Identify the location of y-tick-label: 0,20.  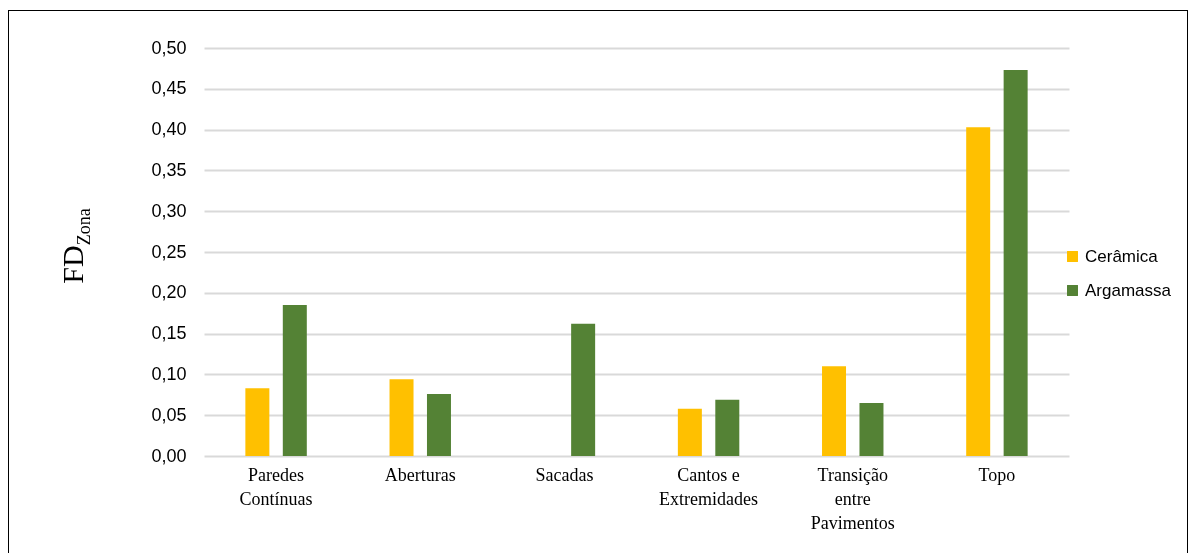
(169, 292).